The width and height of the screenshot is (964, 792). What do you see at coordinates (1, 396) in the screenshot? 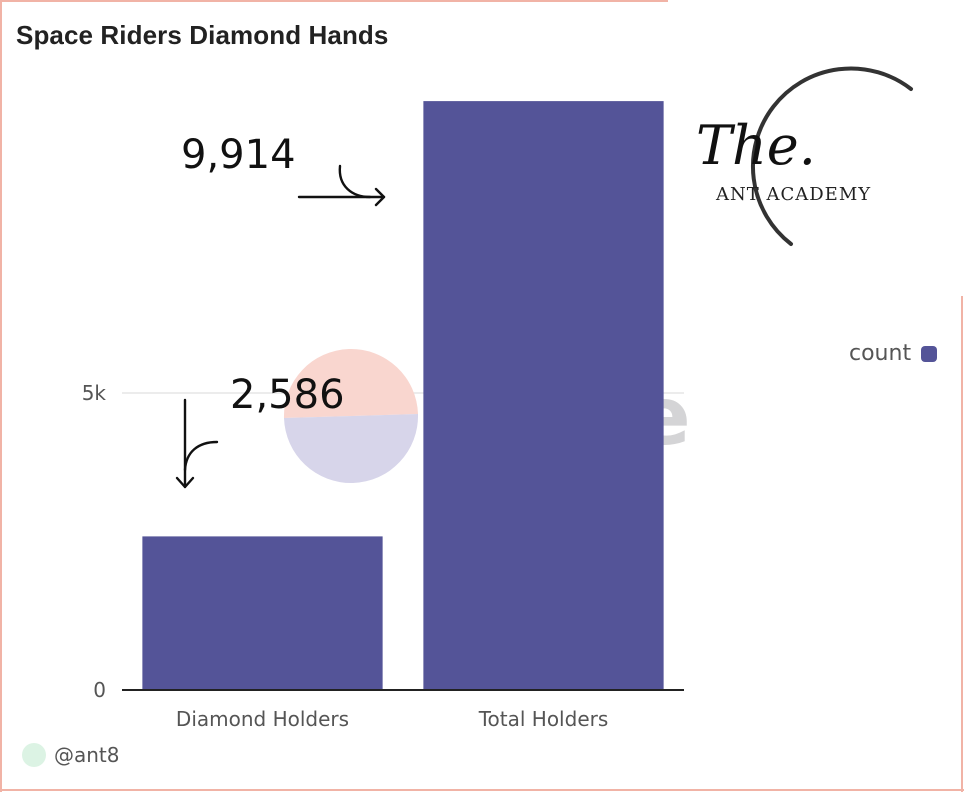
I see `frame-left-border` at bounding box center [1, 396].